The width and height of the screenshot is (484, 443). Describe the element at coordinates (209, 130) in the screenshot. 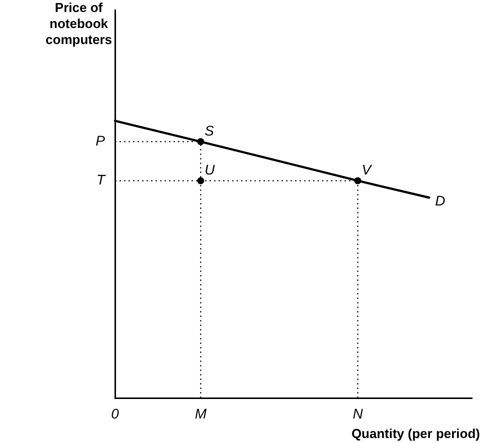

I see `annotation: S` at that location.